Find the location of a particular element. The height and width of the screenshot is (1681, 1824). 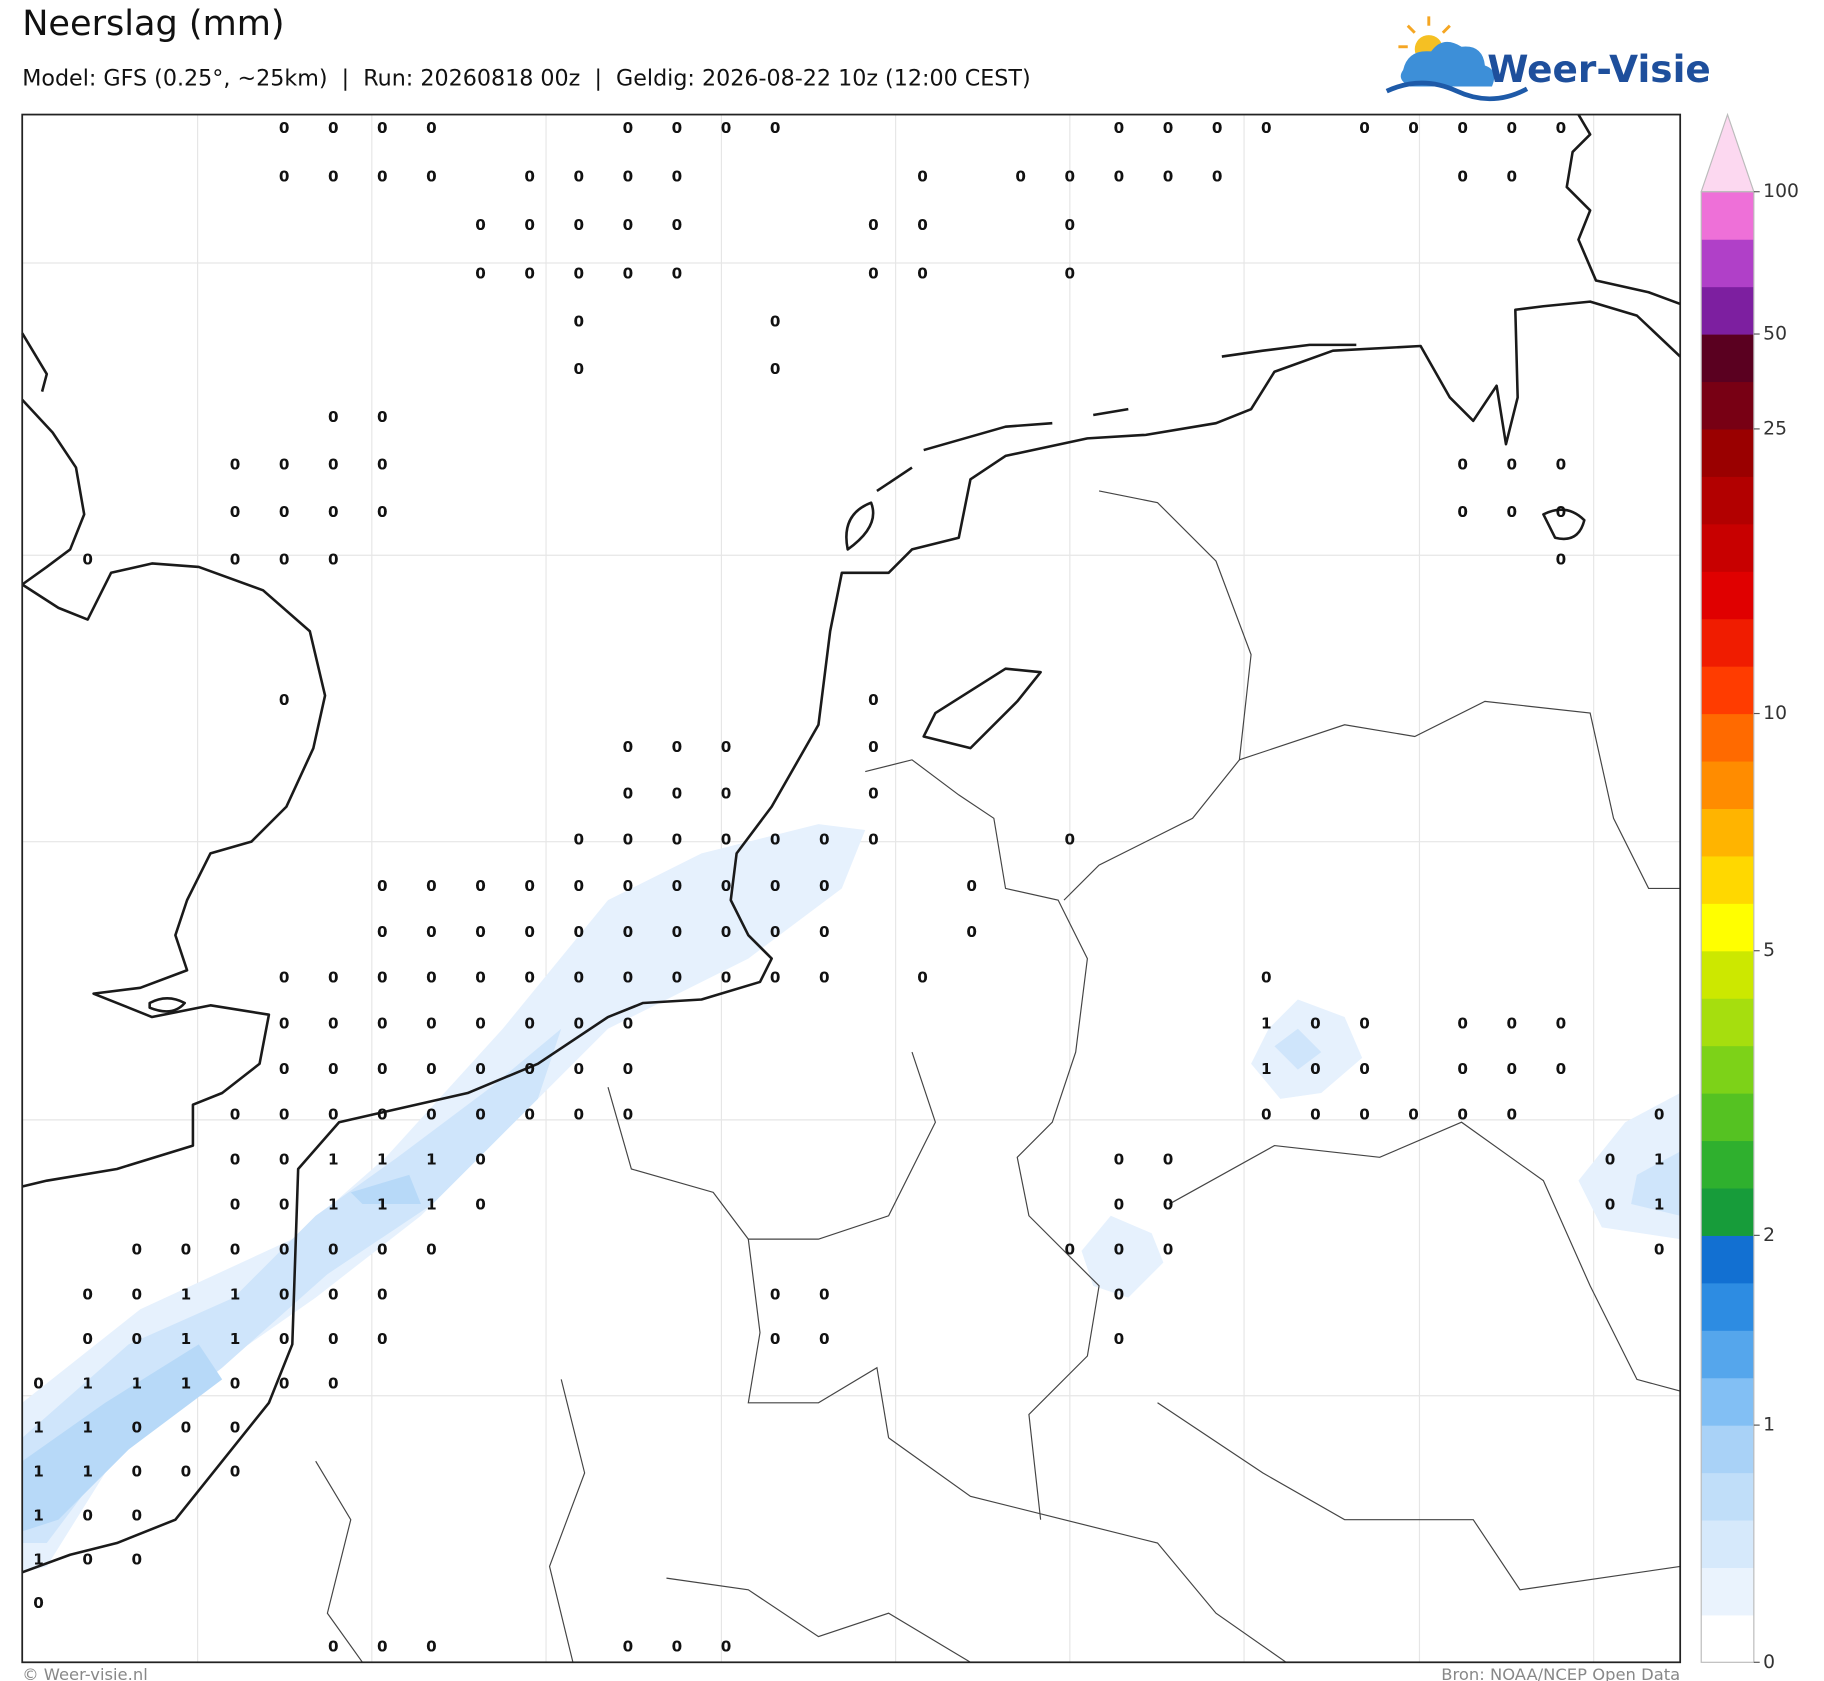

logo-wave is located at coordinates (1457, 91).